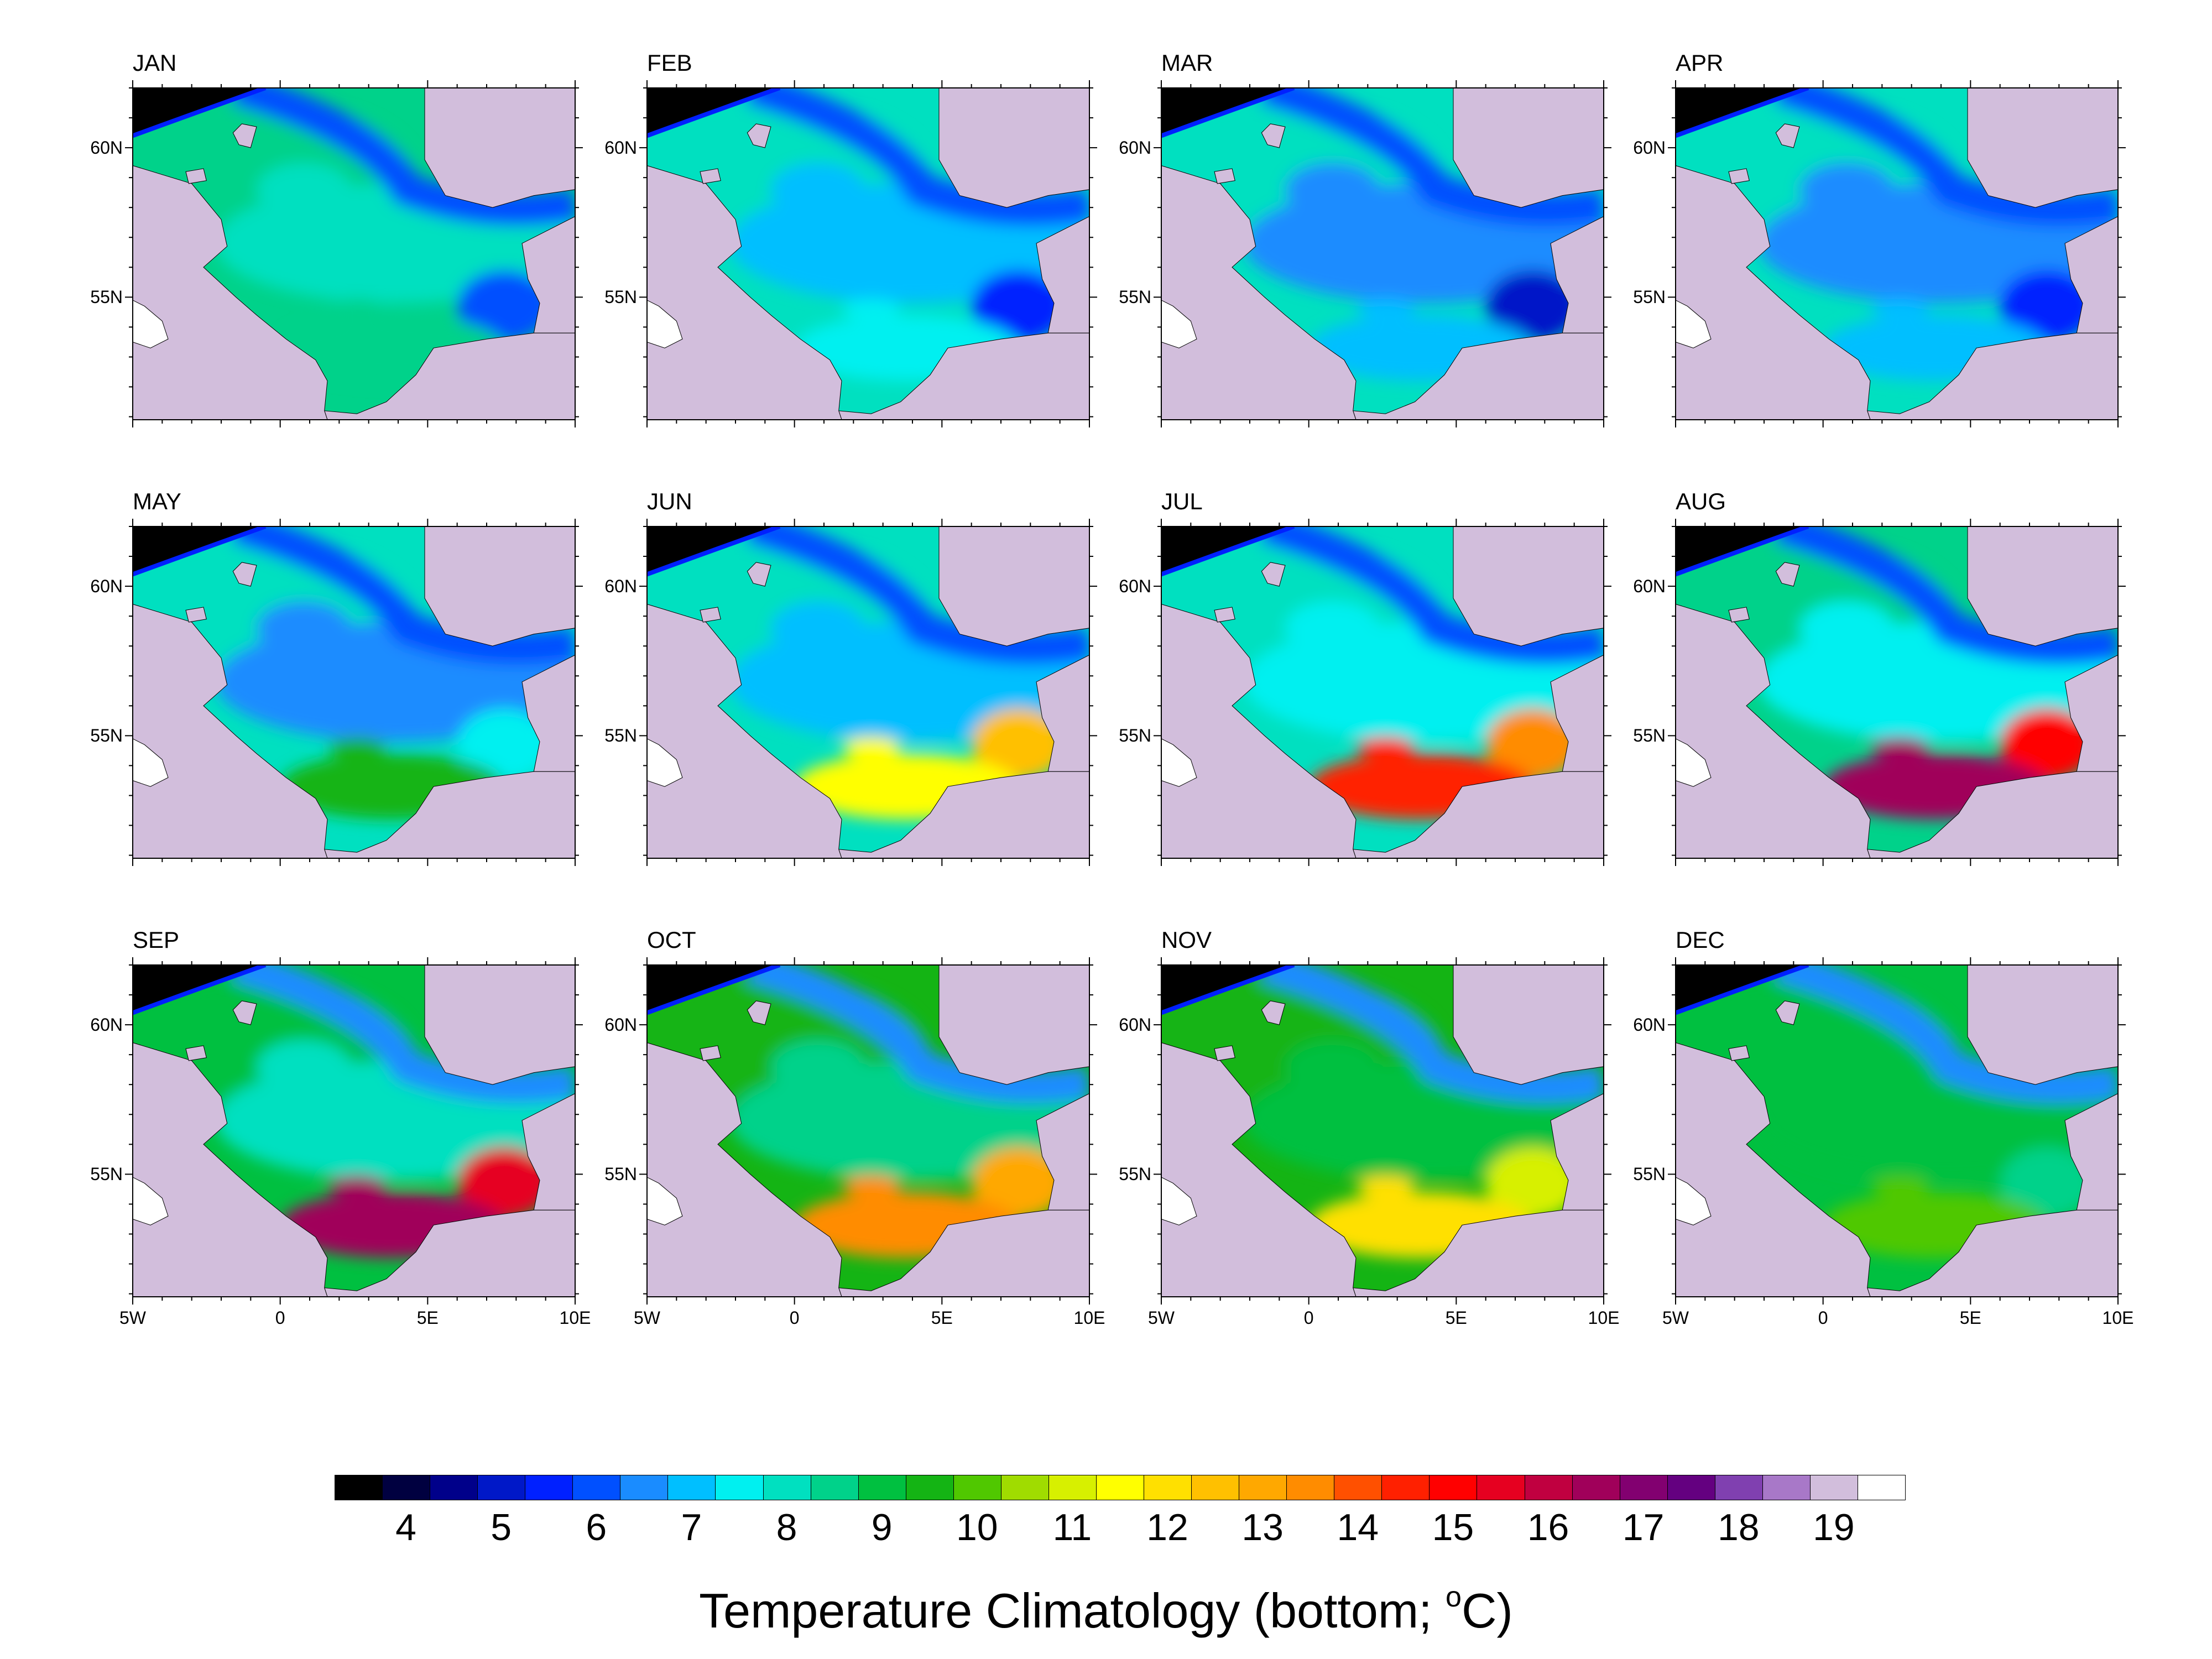  I want to click on map-panel-jun: JUN 60N 55N, so click(851, 677).